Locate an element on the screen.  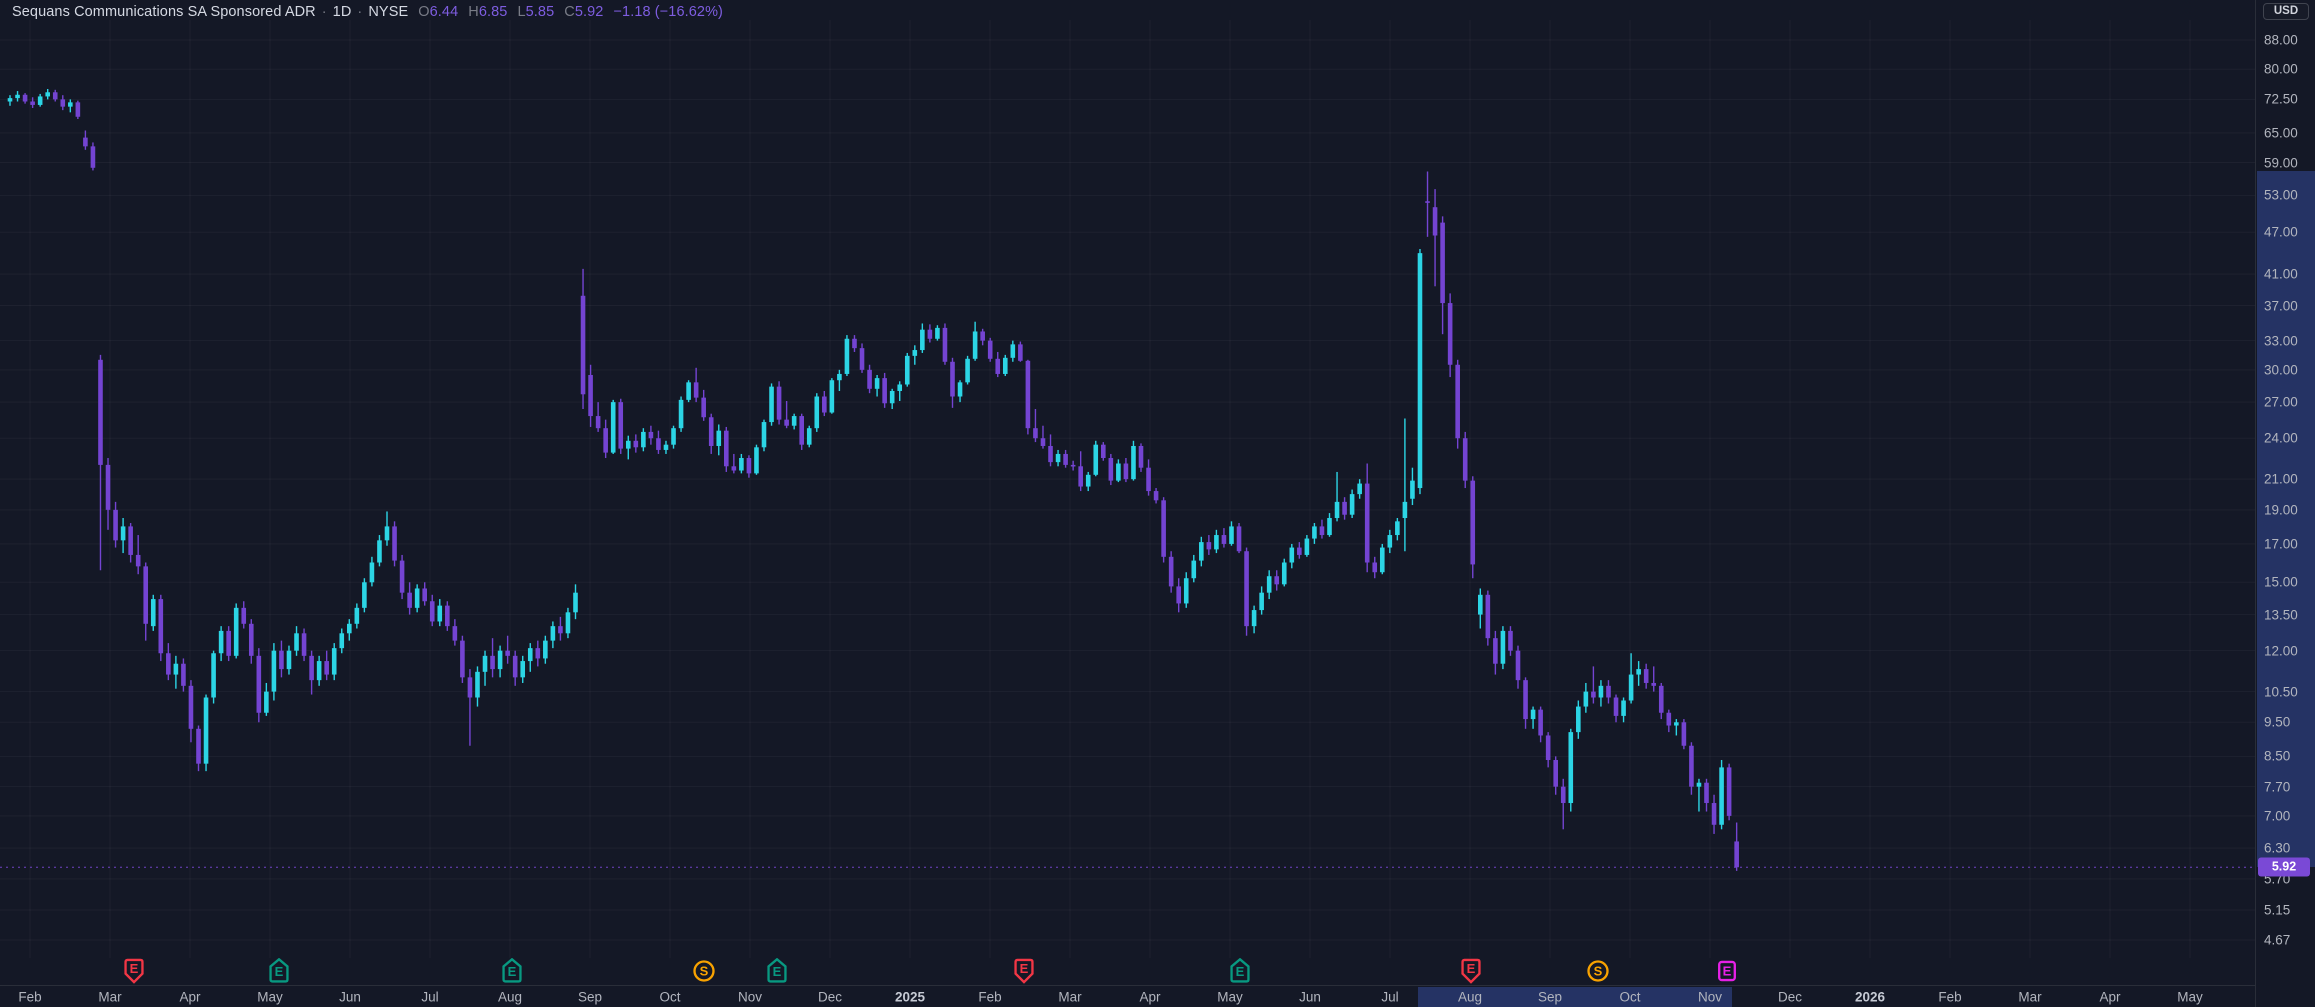
last-price-tag: 5.92 is located at coordinates (2284, 867).